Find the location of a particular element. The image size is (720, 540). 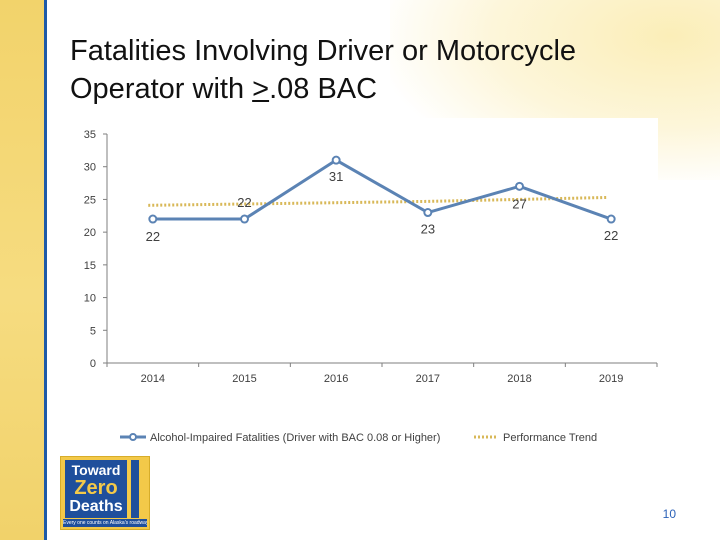

series-performance-trend-line is located at coordinates (377, 201).